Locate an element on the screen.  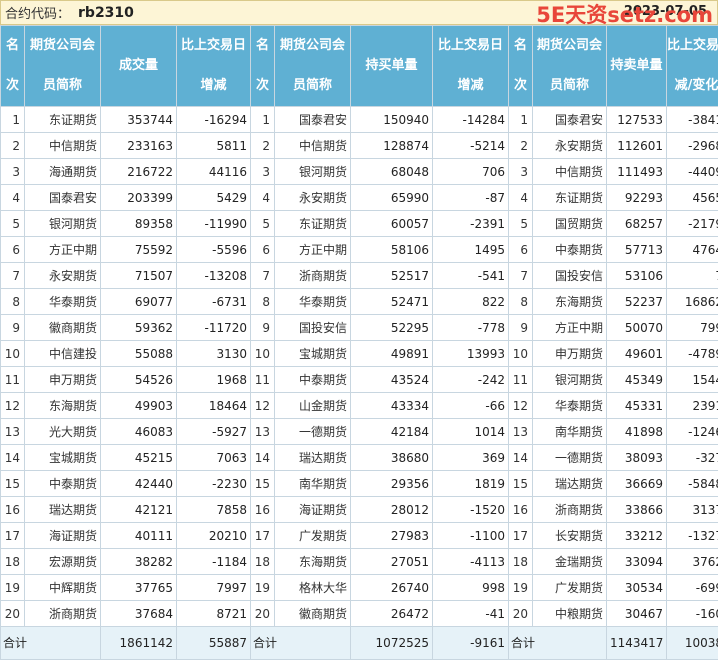
member-name: 宝城期货 is located at coordinates (312, 353).